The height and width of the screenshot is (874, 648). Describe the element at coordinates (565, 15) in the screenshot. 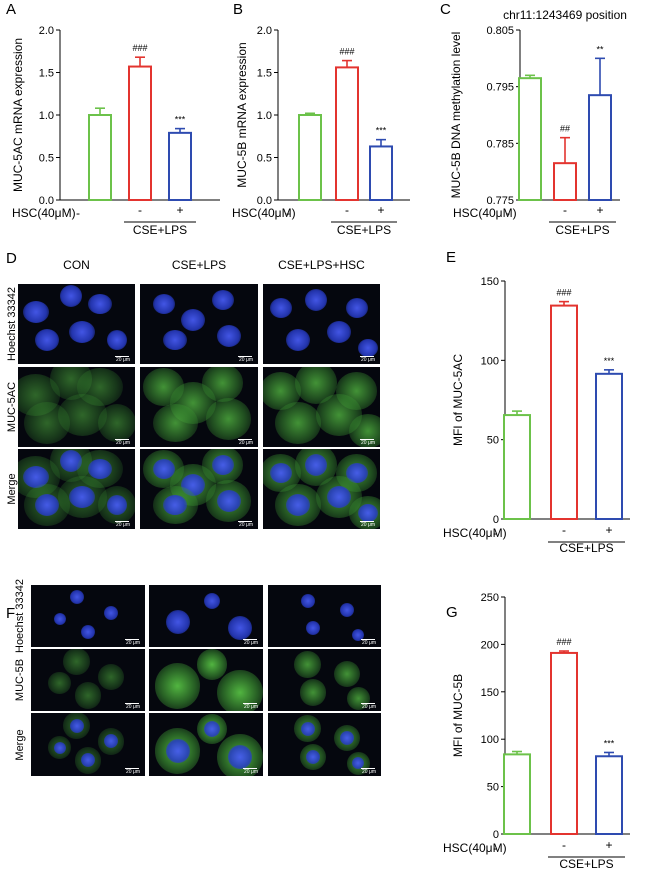

I see `chart-title: chr11:1243469 position` at that location.